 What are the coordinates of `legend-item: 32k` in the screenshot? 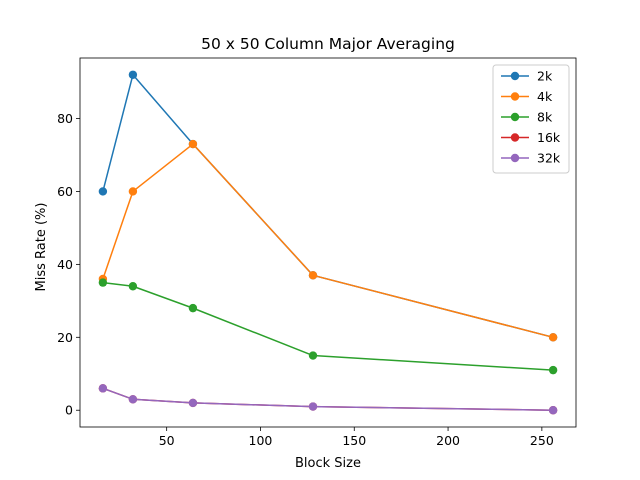 It's located at (531, 158).